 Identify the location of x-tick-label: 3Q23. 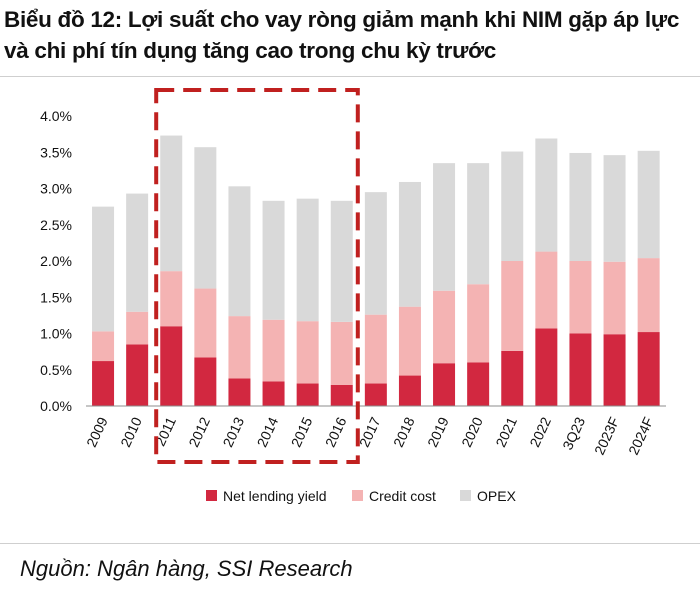
(573, 433).